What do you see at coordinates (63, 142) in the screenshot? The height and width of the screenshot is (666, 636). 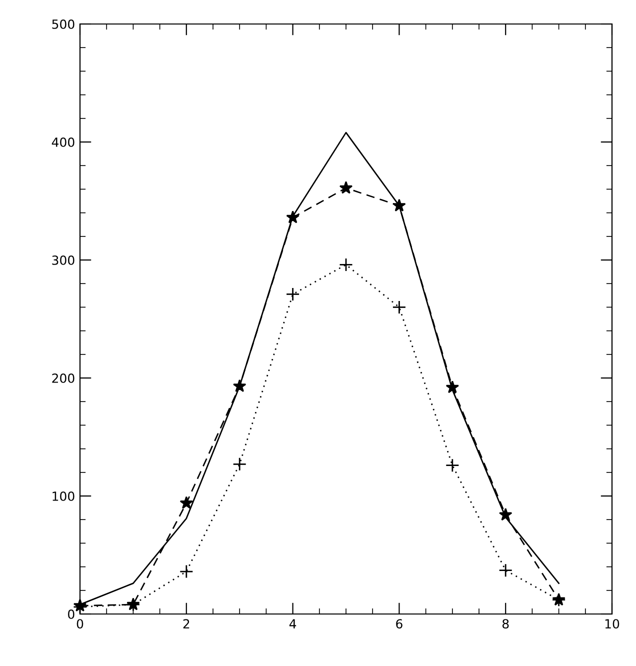 I see `y-tick-label: 400` at bounding box center [63, 142].